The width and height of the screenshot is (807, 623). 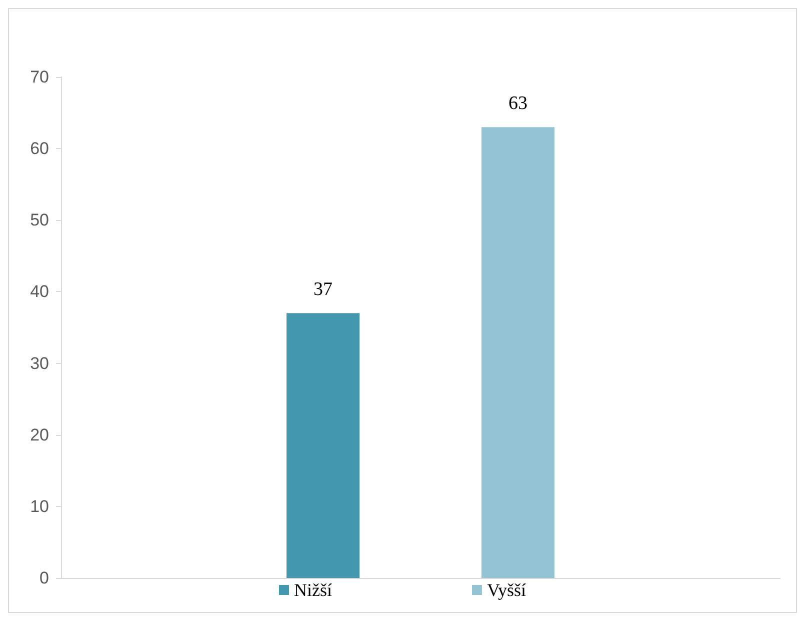 I want to click on y-tick-label: 0, so click(x=44, y=578).